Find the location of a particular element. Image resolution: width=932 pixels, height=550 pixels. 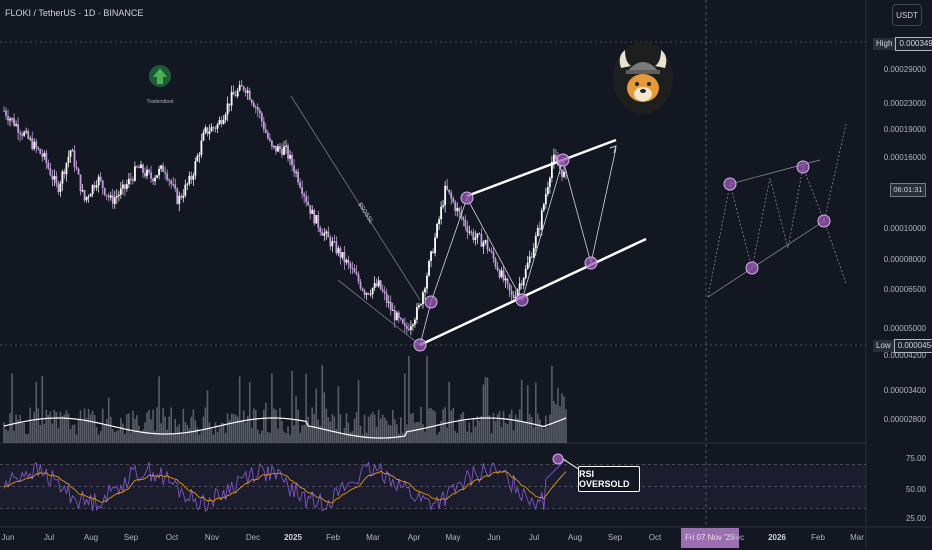

rsi-oversold-note: RSI OVERSOLD is located at coordinates (609, 479).